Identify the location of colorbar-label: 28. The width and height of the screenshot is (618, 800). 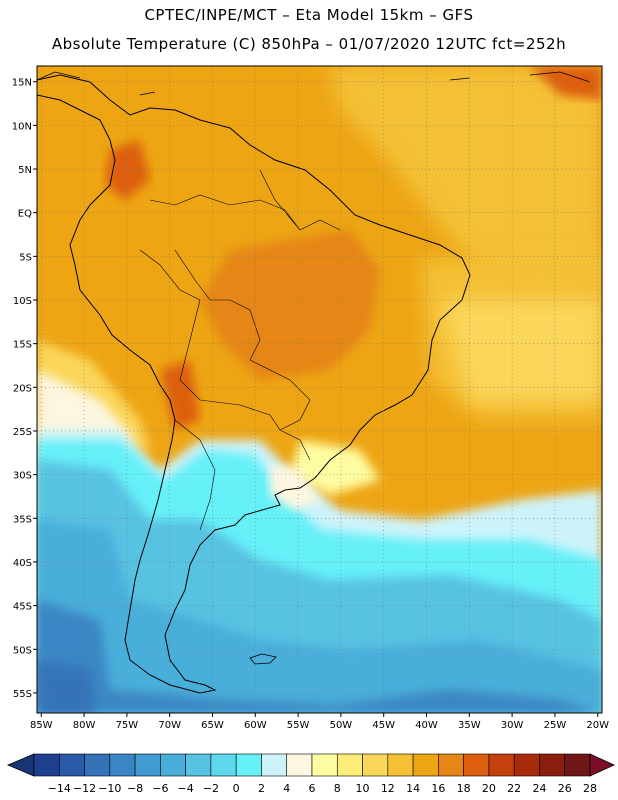
(590, 788).